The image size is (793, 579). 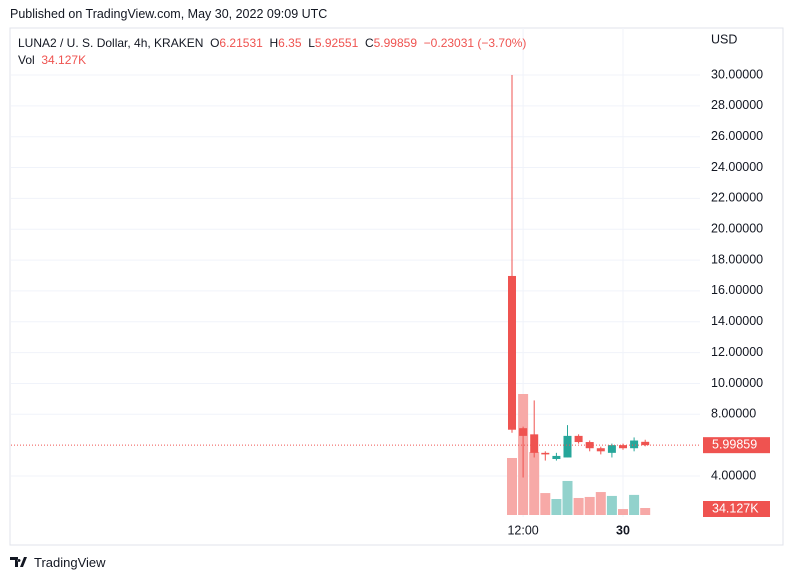 What do you see at coordinates (737, 259) in the screenshot?
I see `y-tick-label: 18.00000` at bounding box center [737, 259].